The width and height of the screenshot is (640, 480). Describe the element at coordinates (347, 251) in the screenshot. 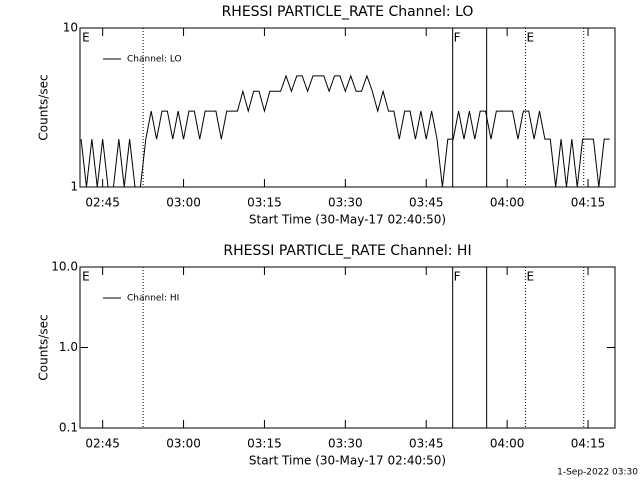

I see `chart-title: RHESSI PARTICLE_RATE Channel: HI` at that location.